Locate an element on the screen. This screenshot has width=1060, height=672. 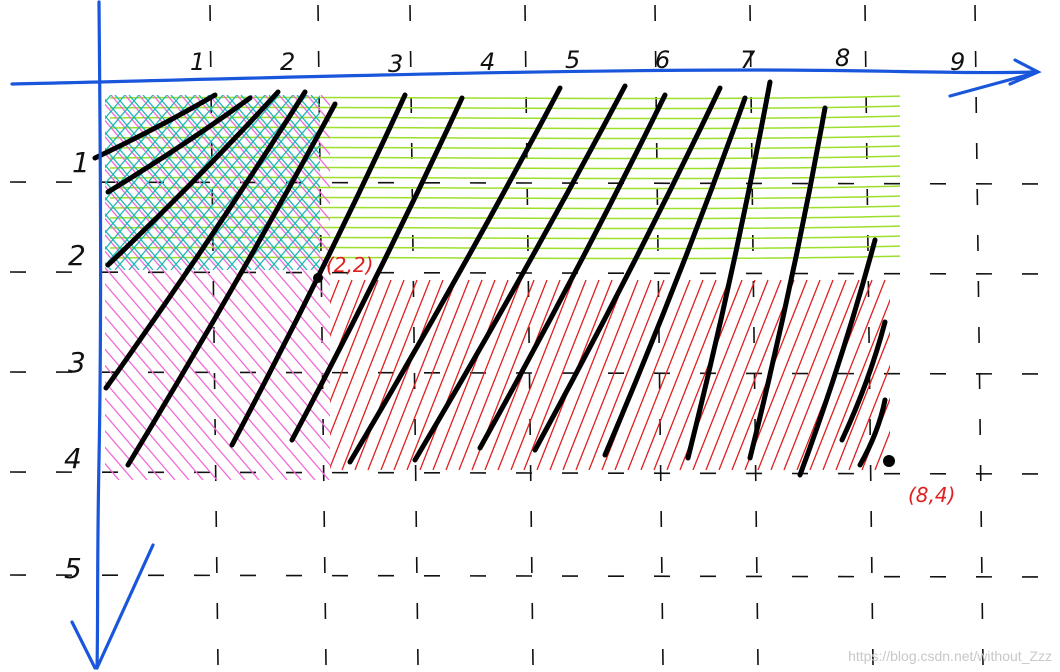
x-axis is located at coordinates (523, 77).